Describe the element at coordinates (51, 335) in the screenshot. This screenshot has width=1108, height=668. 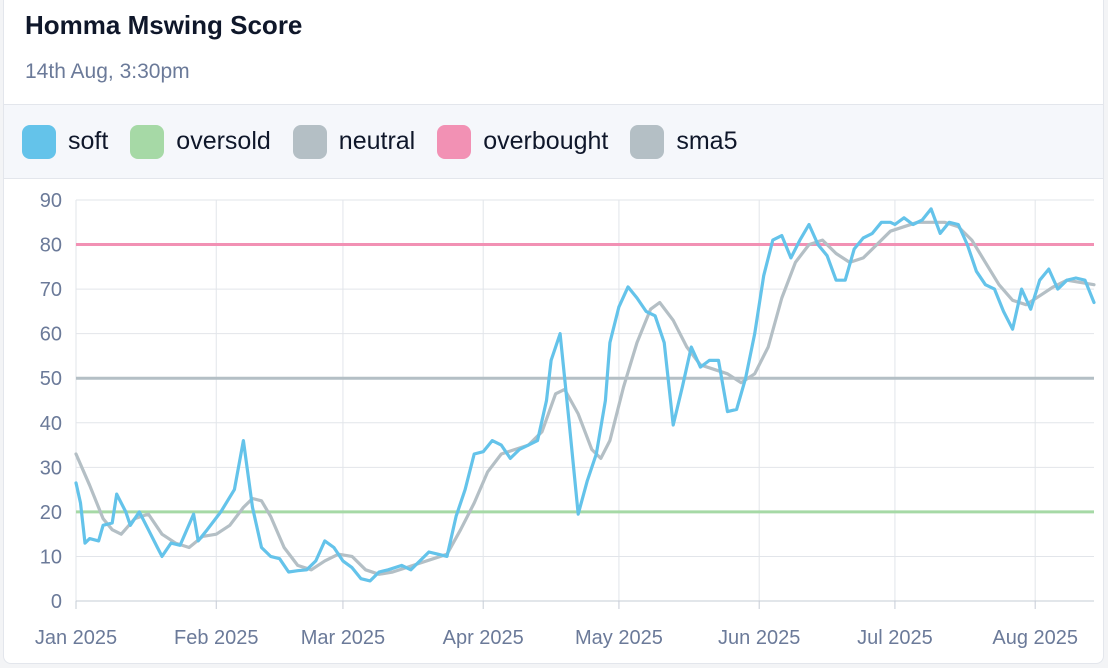
I see `y-tick-label: 60` at that location.